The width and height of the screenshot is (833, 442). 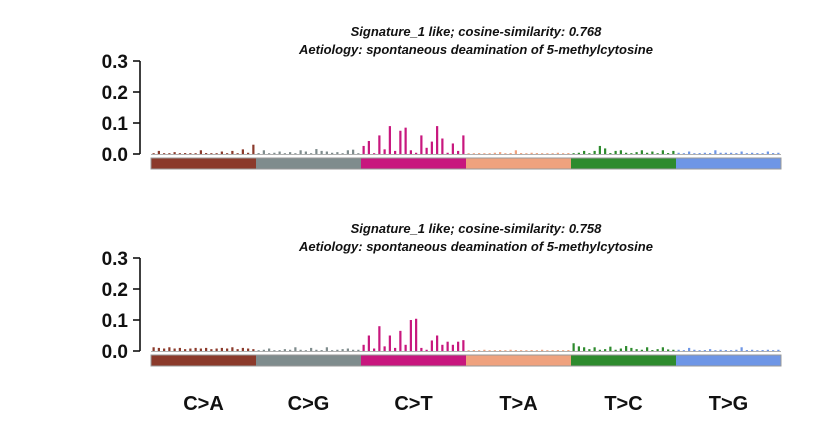 I want to click on y-tick-label: 0.1, so click(x=115, y=124).